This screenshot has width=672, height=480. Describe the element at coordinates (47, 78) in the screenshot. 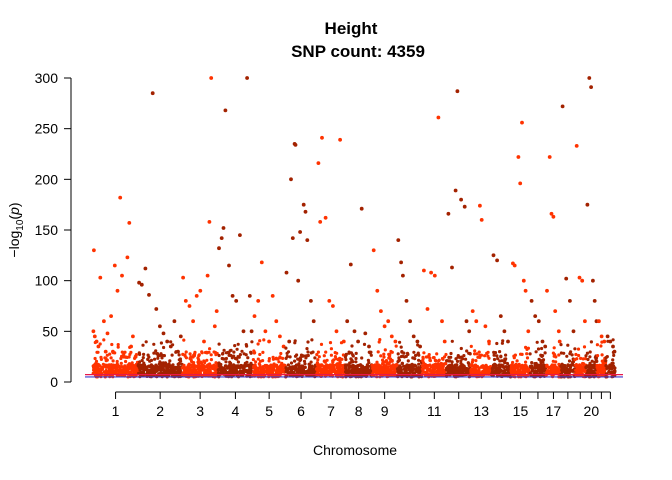

I see `y-tick-label: 300` at that location.